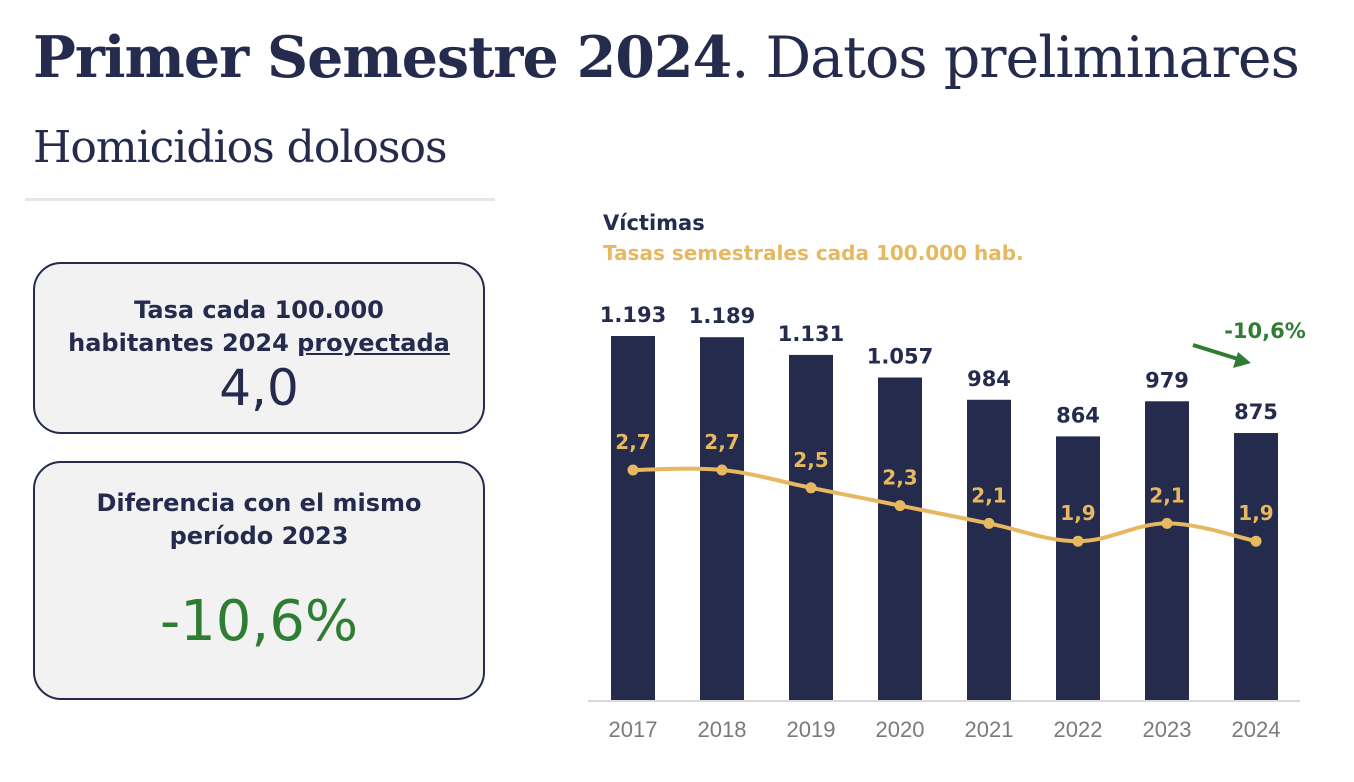  What do you see at coordinates (989, 523) in the screenshot?
I see `rate-point-2021` at bounding box center [989, 523].